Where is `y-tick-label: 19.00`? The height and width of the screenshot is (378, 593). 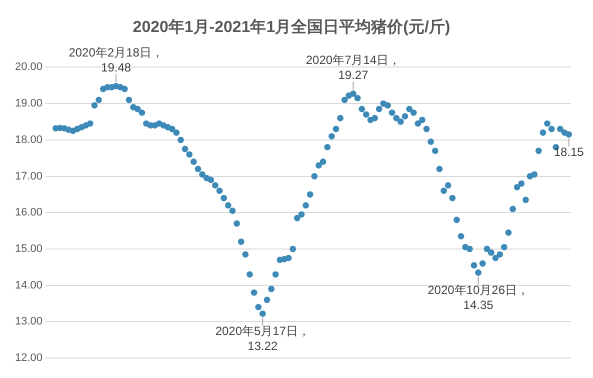 y-tick-label: 19.00 is located at coordinates (28, 104).